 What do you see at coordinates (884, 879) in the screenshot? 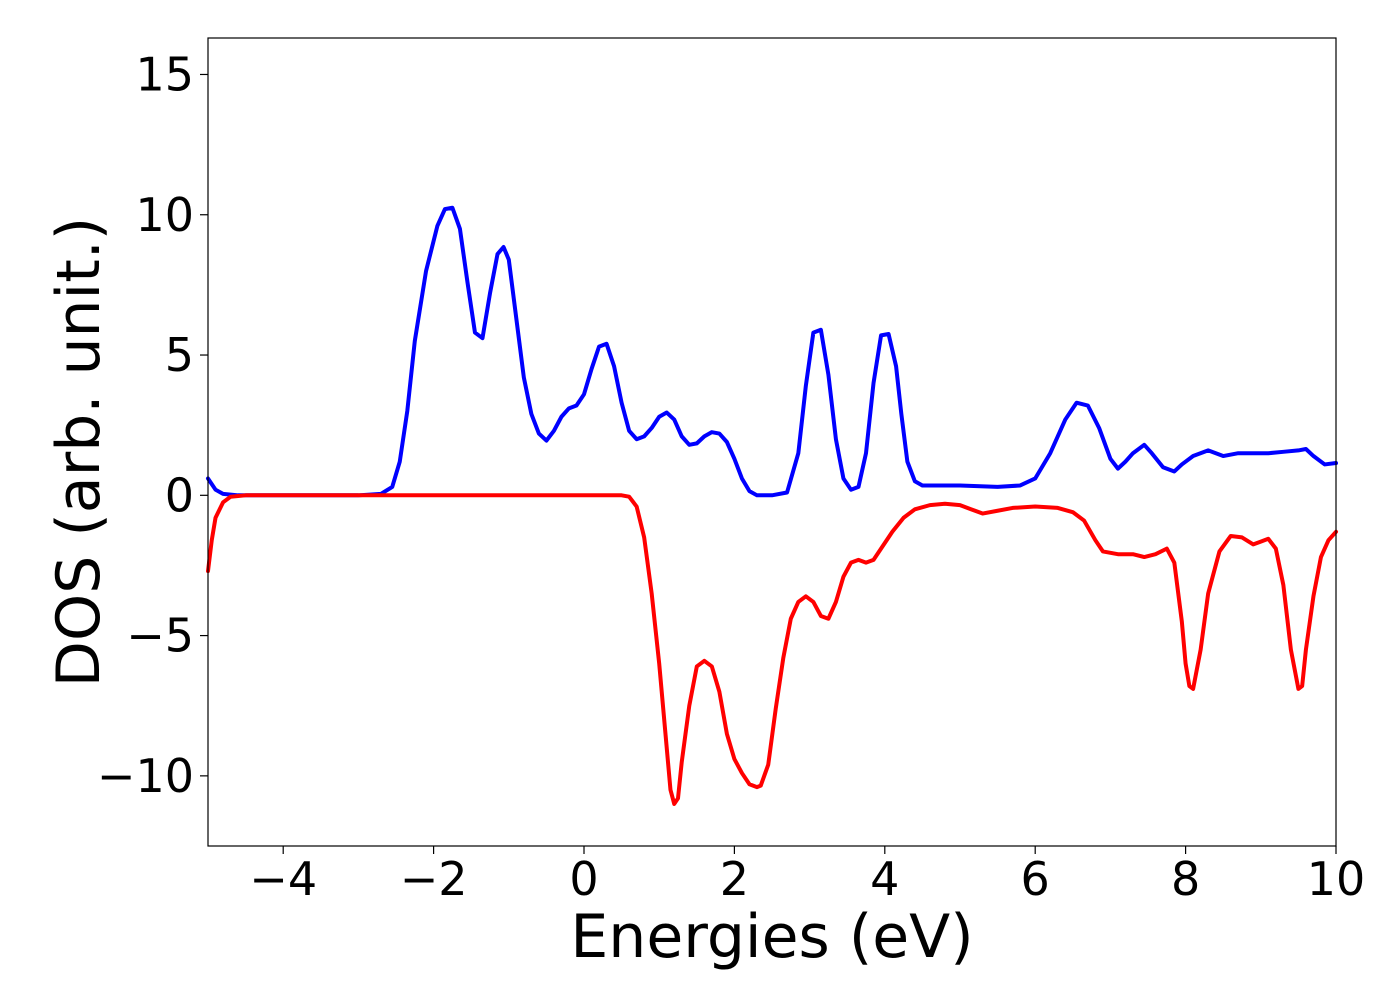
I see `x-tick-label: 4` at bounding box center [884, 879].